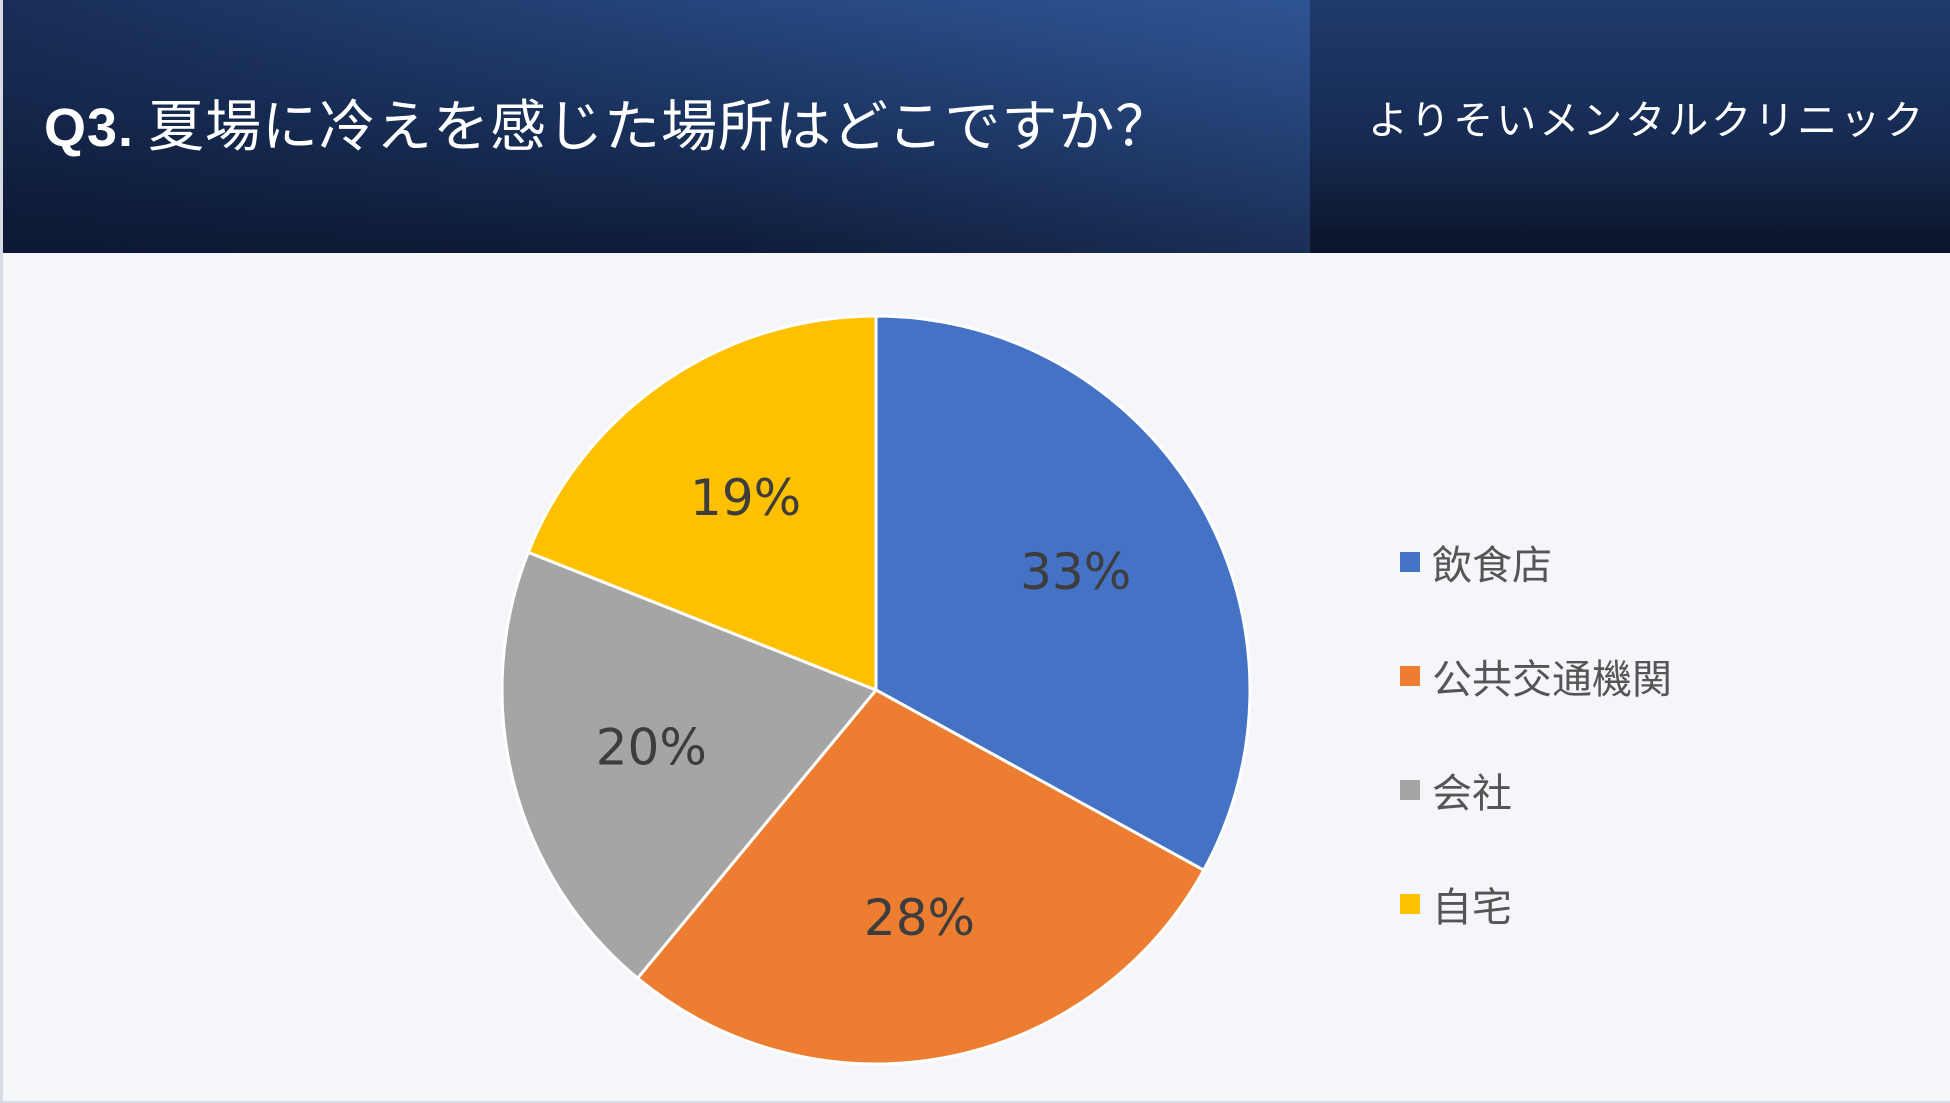  I want to click on legend-item-2: 公共交通機関, so click(1536, 676).